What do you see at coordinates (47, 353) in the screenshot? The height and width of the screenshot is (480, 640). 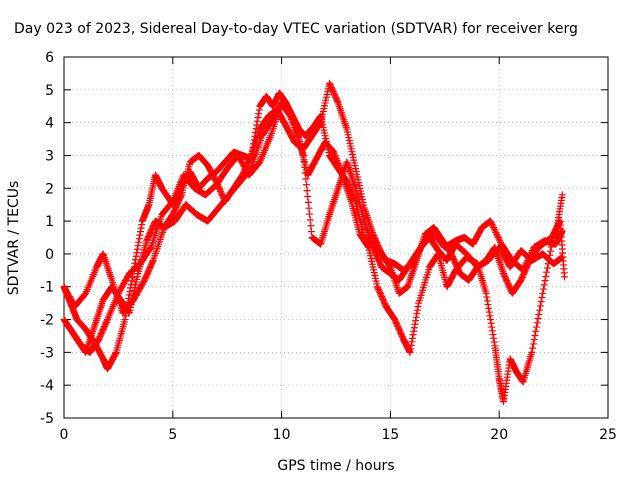 I see `y-tick-label: -3` at bounding box center [47, 353].